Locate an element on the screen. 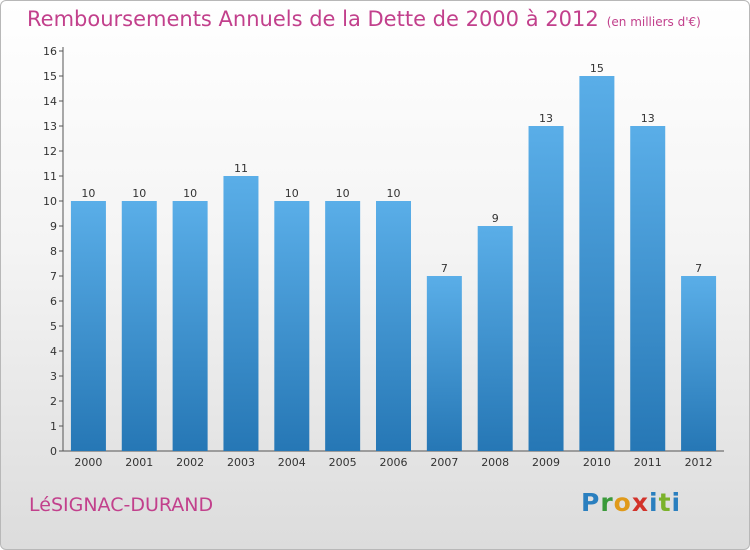  y-tick-label: 6 is located at coordinates (53, 301).